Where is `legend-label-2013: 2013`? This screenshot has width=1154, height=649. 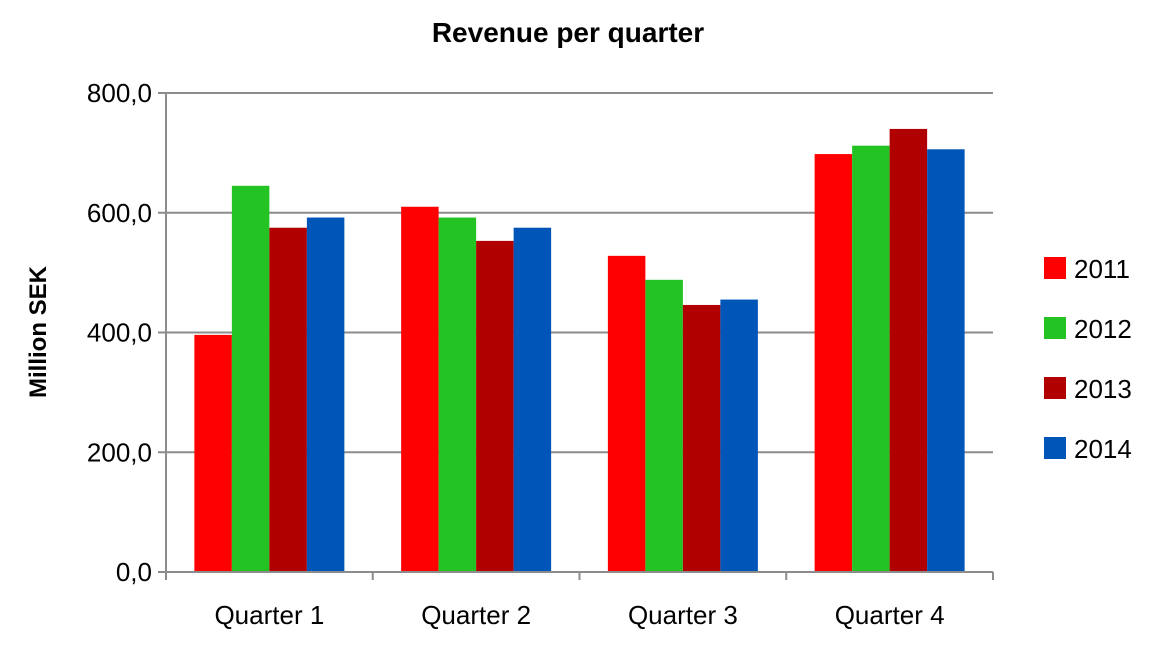
legend-label-2013: 2013 is located at coordinates (1103, 389).